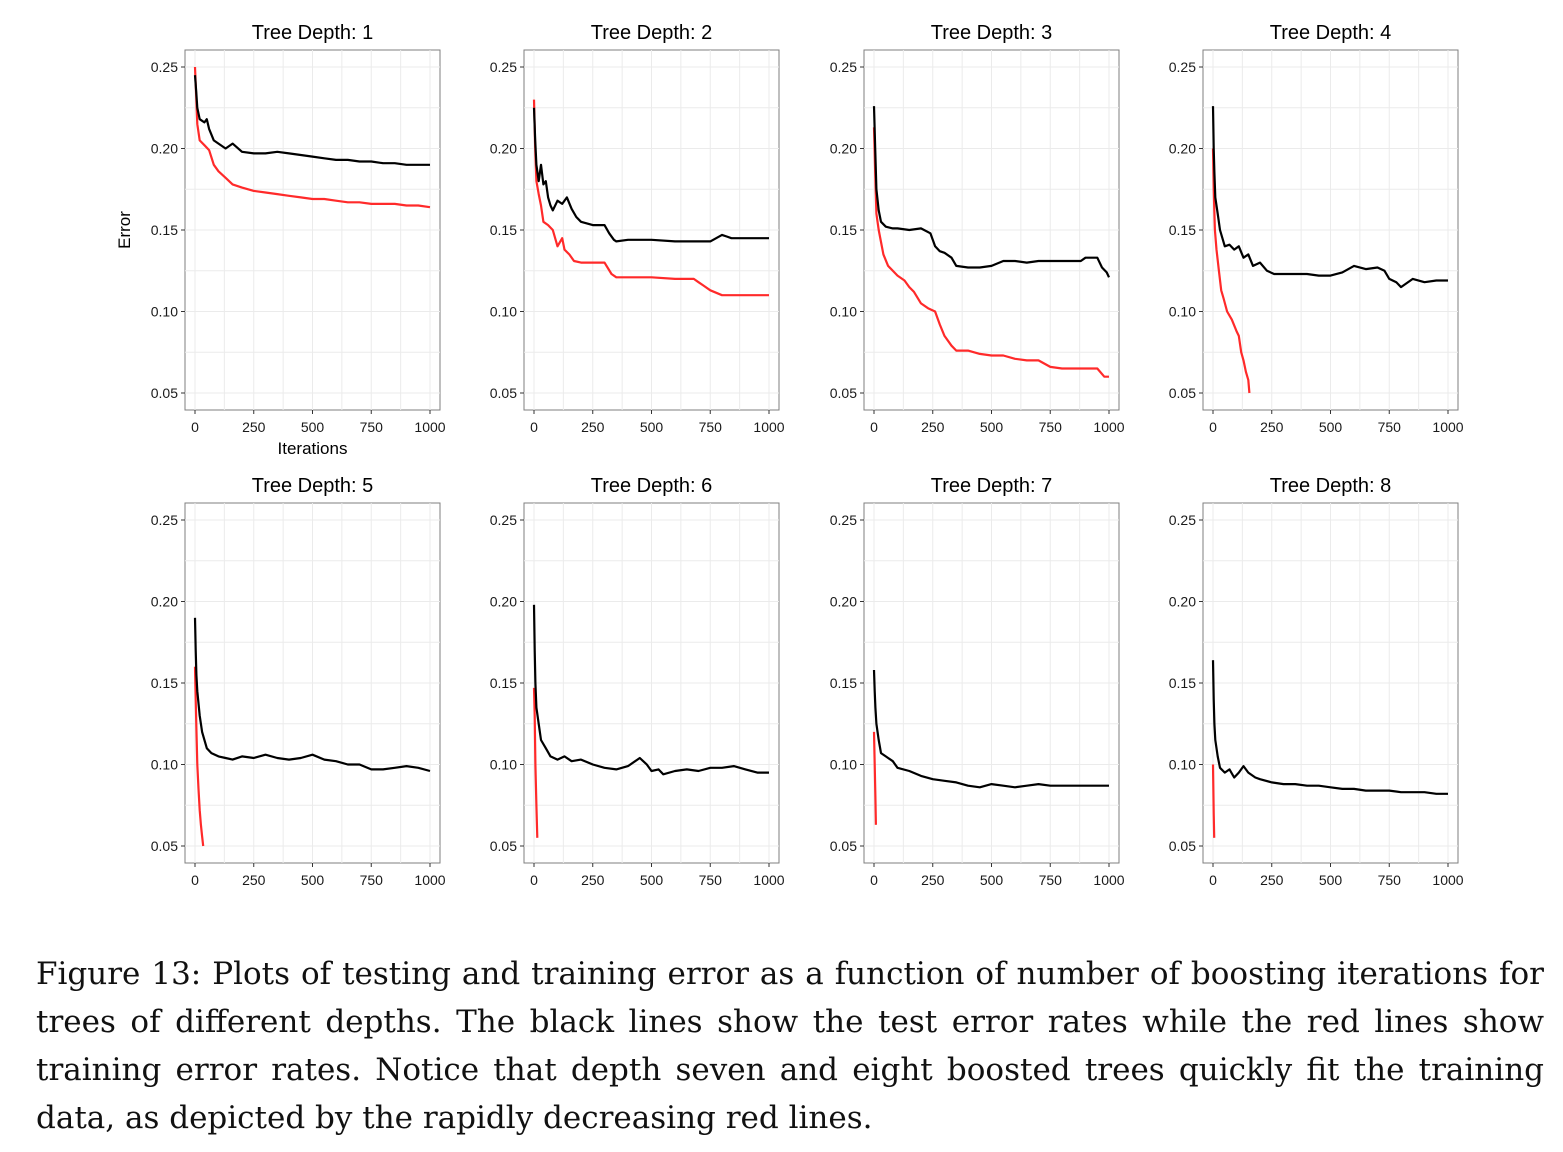 The height and width of the screenshot is (1152, 1563). Describe the element at coordinates (313, 33) in the screenshot. I see `chart-title: Tree Depth: 1` at that location.